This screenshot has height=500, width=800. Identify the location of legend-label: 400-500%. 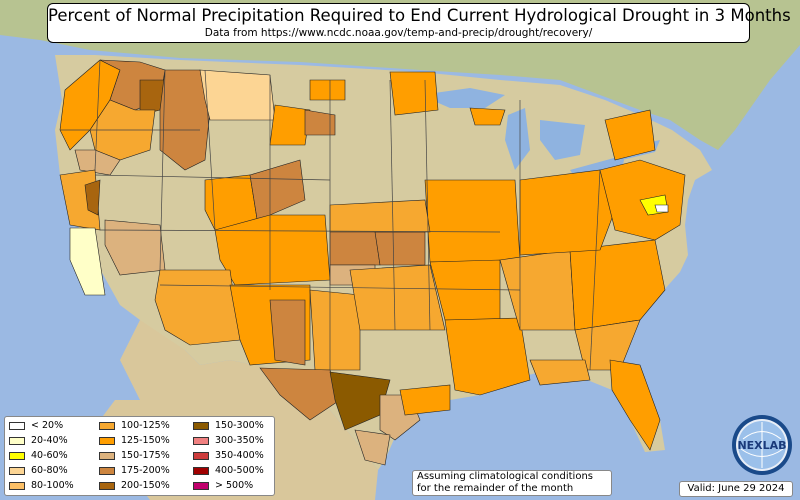
(239, 470).